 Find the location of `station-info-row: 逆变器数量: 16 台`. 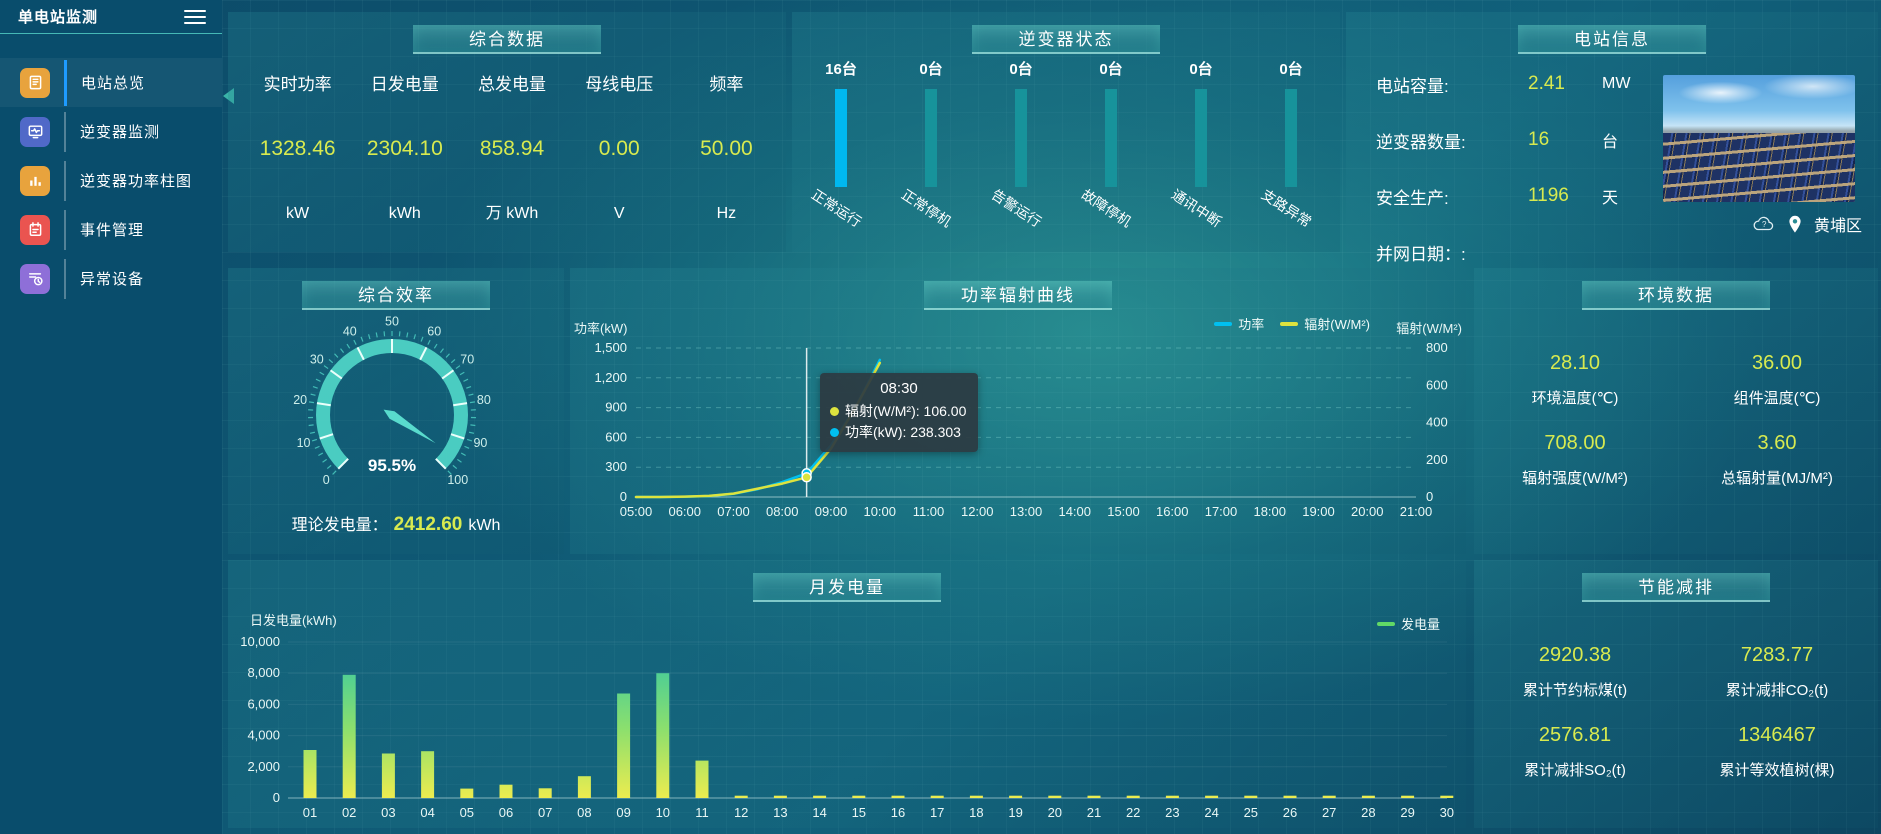

station-info-row: 逆变器数量: 16 台 is located at coordinates (1612, 140).